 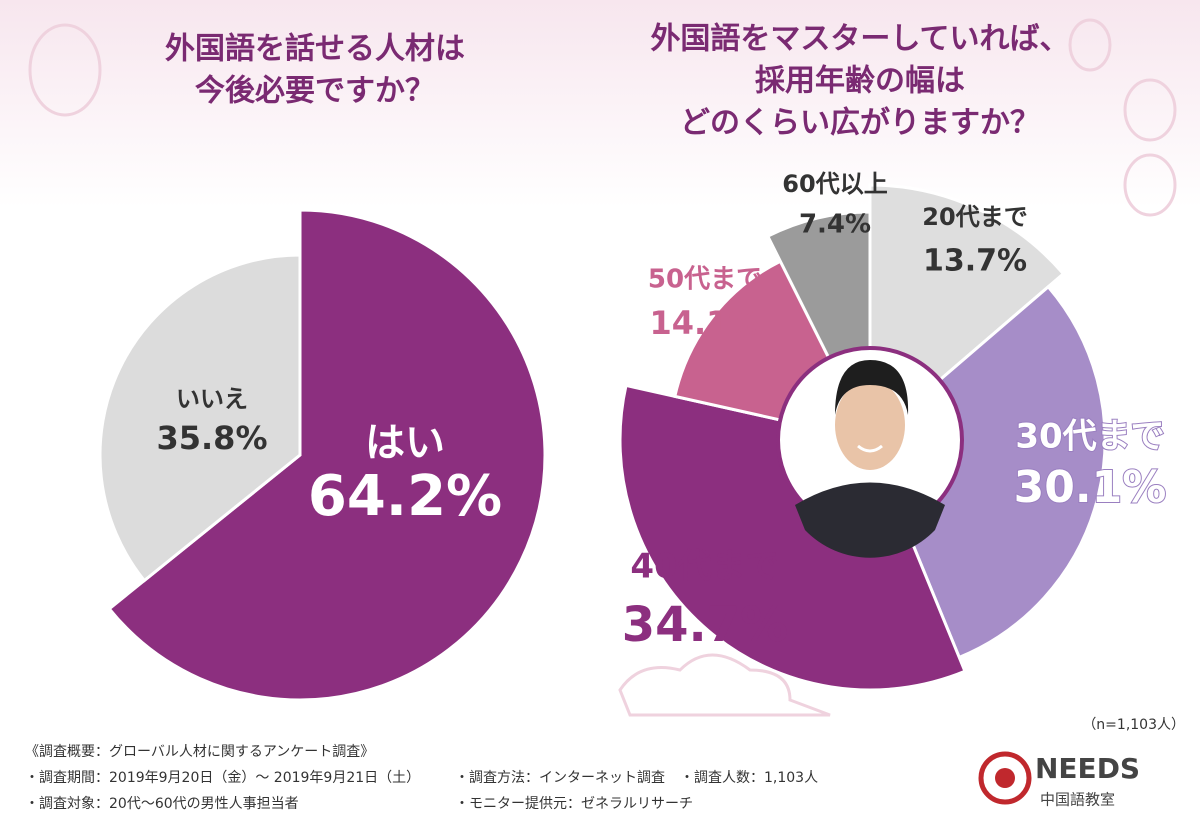 What do you see at coordinates (1090, 487) in the screenshot?
I see `value-label: 30.1%` at bounding box center [1090, 487].